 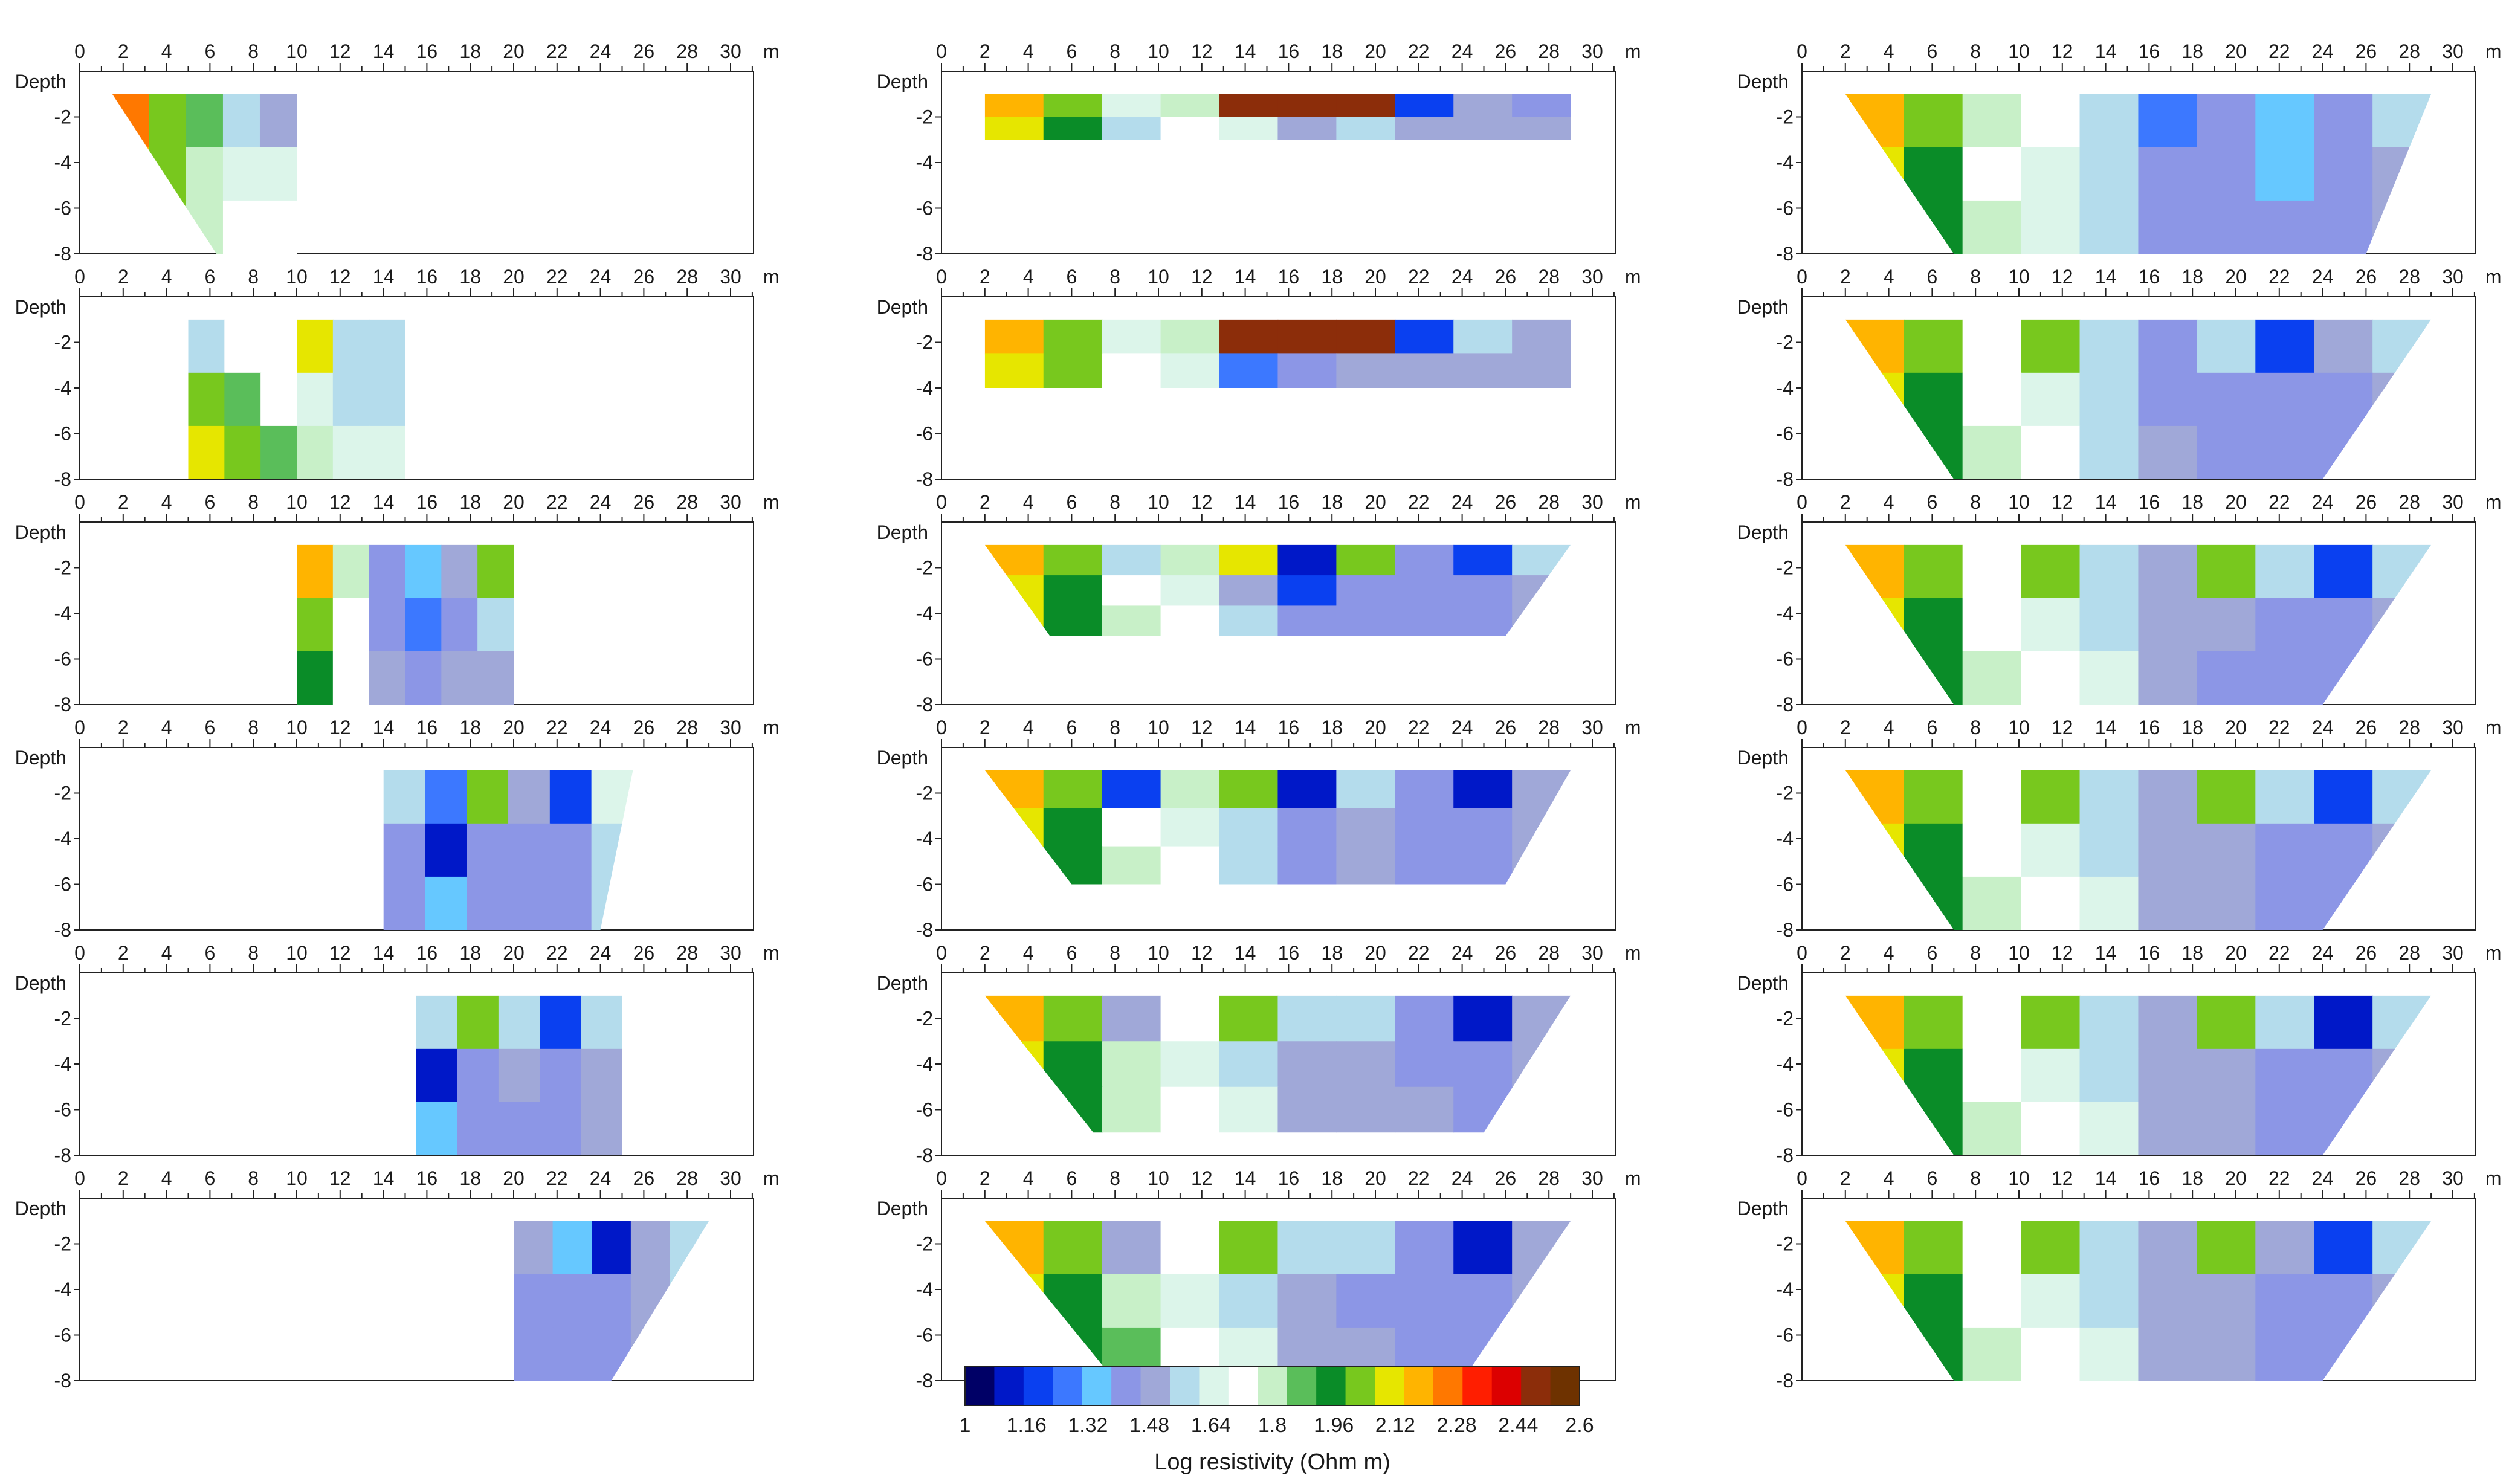 I want to click on y-tick-label: -6, so click(x=1785, y=884).